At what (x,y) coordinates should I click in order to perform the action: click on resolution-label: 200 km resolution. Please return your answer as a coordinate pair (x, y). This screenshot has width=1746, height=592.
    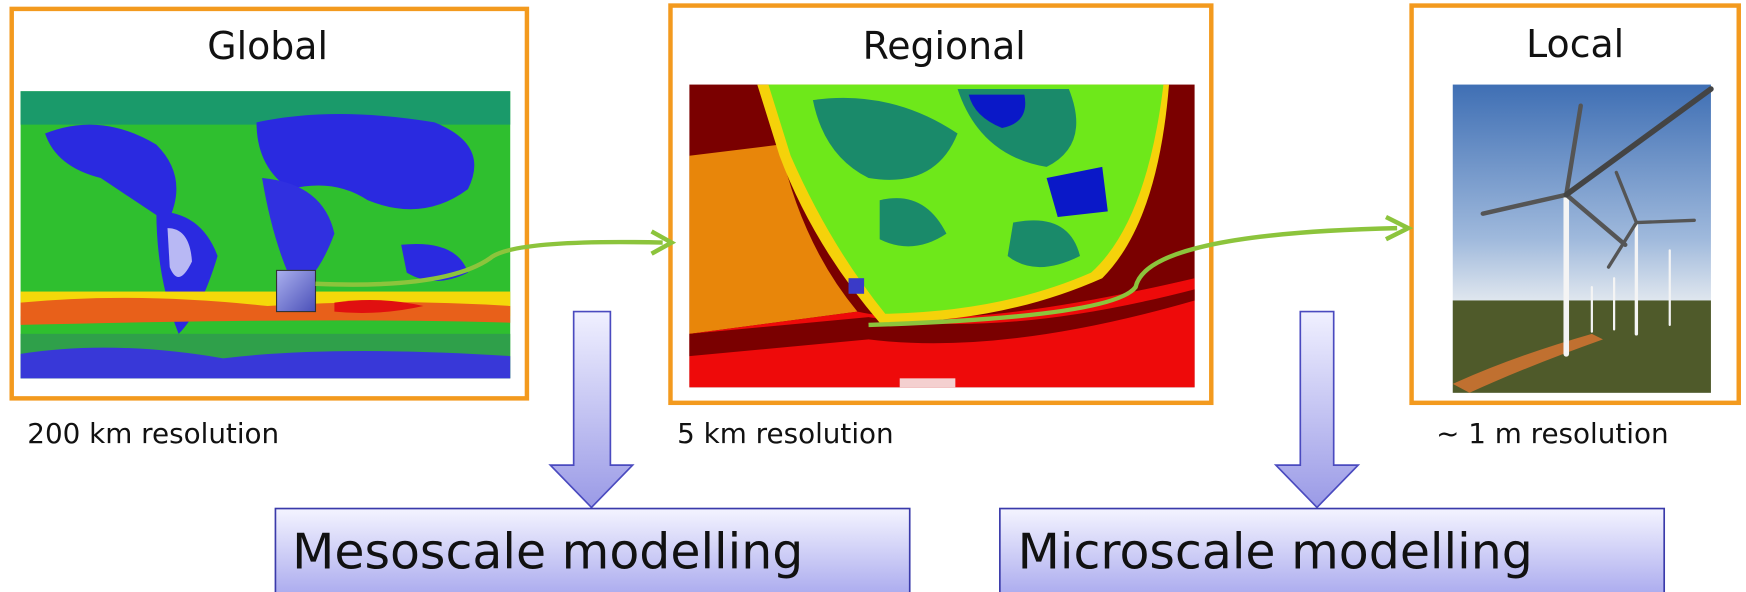
    Looking at the image, I should click on (153, 433).